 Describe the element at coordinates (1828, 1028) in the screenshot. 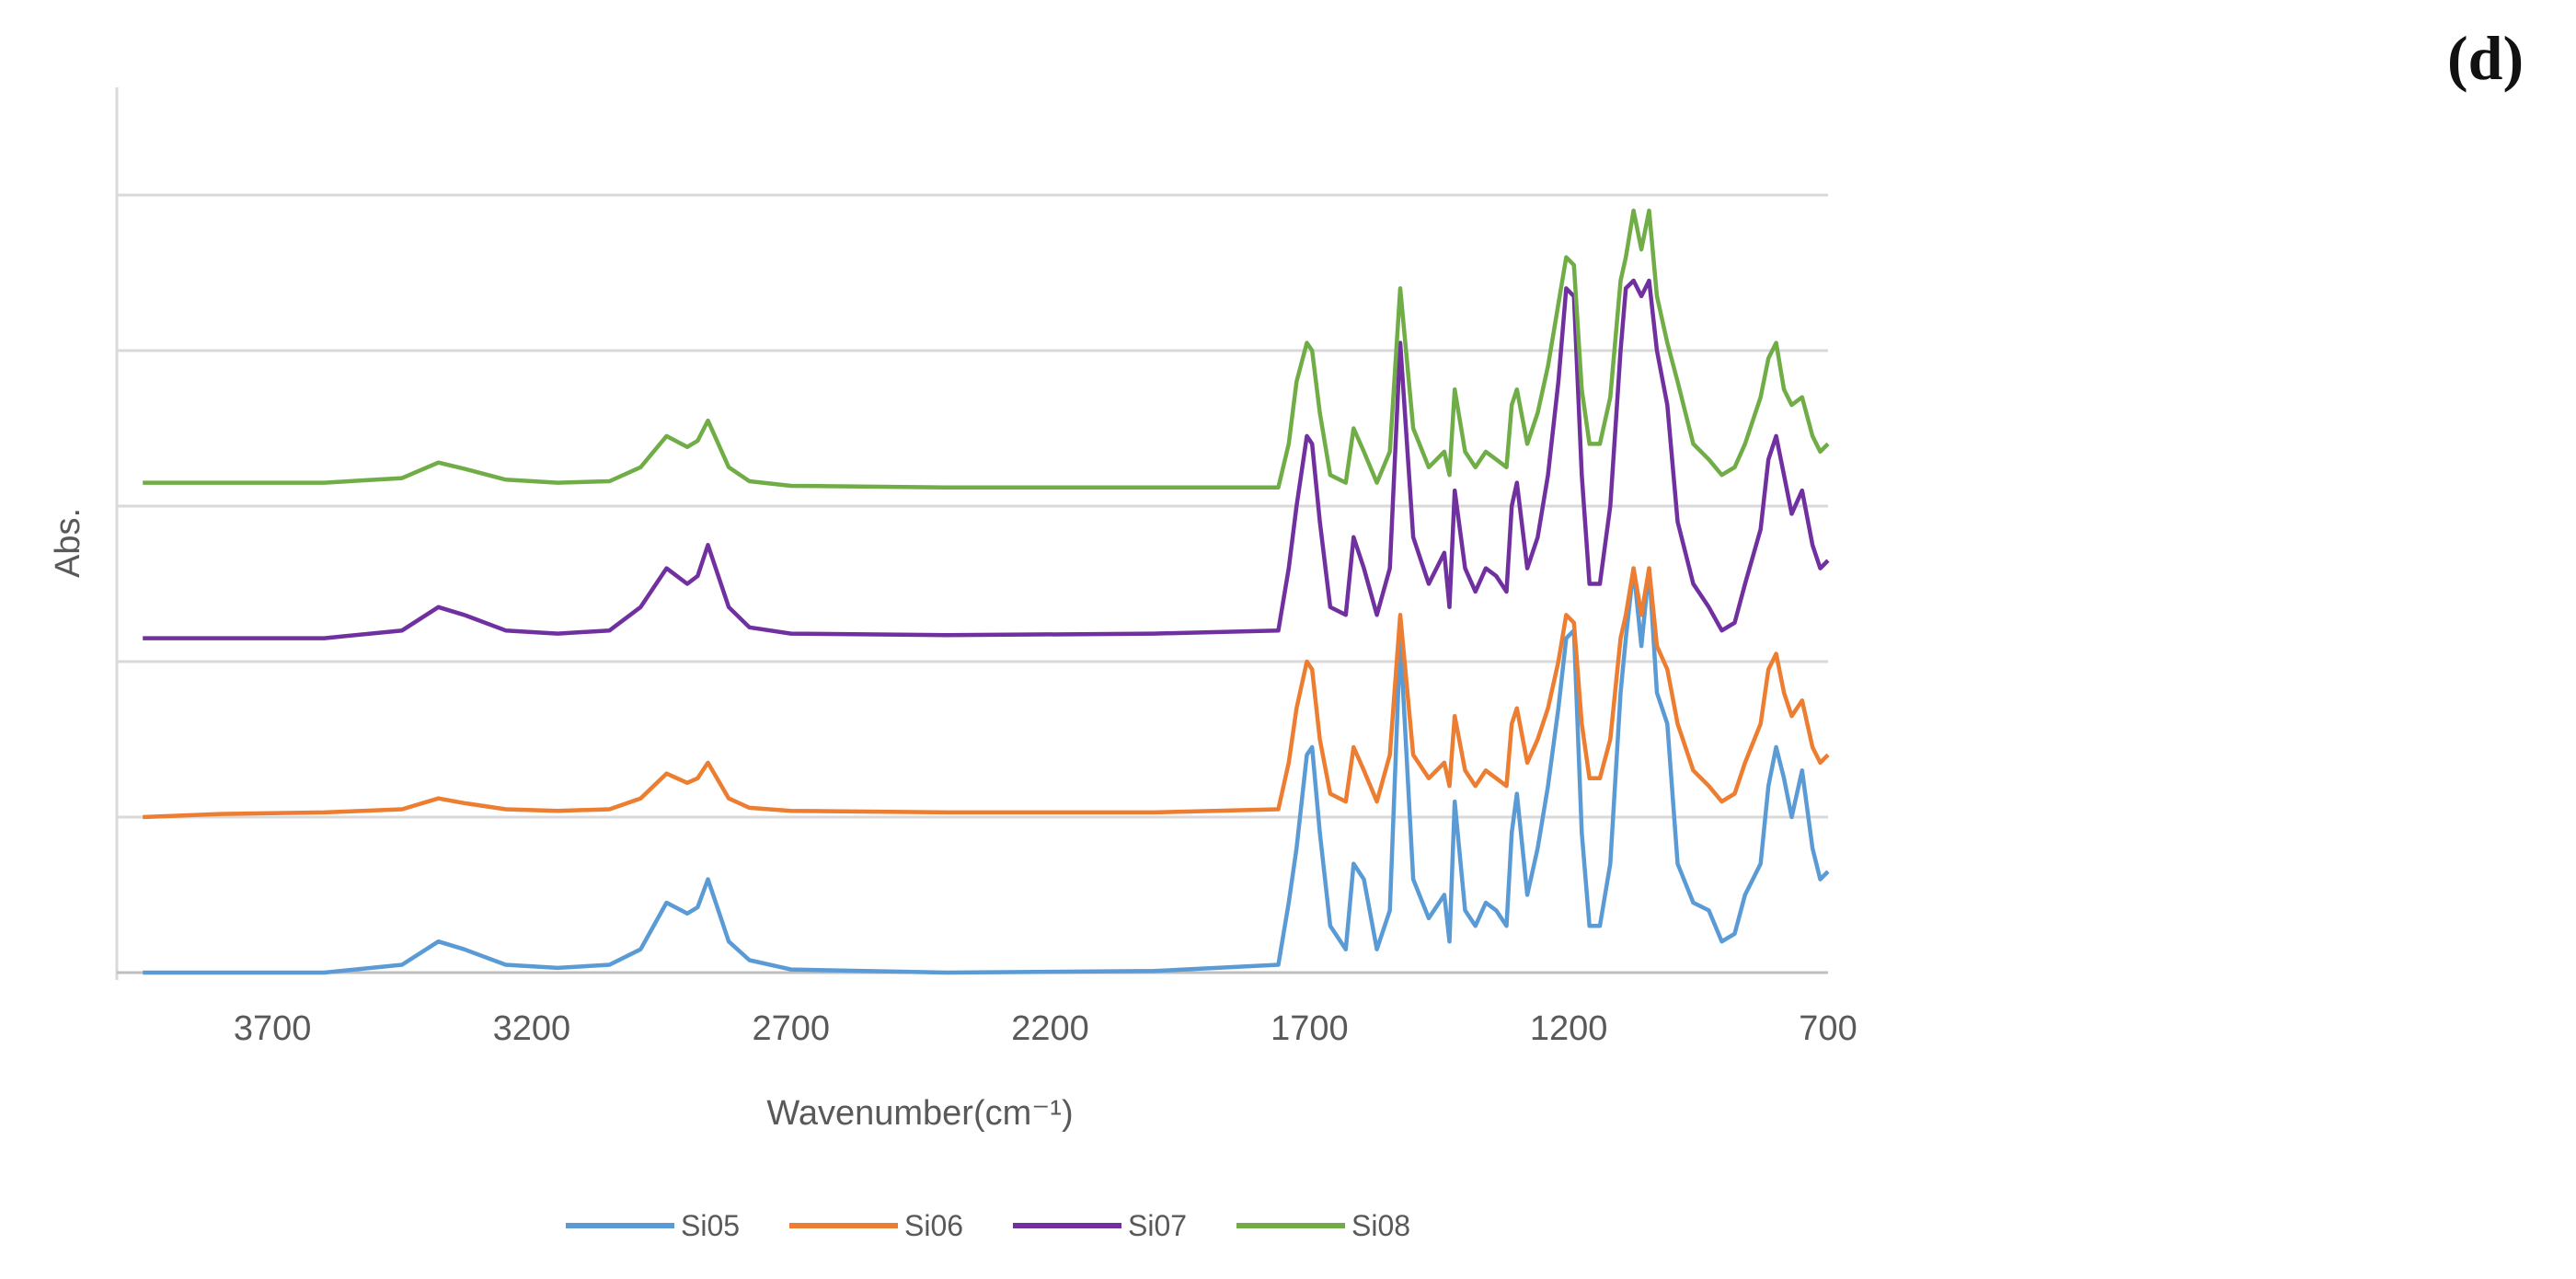

I see `x-tick-label: 700` at that location.